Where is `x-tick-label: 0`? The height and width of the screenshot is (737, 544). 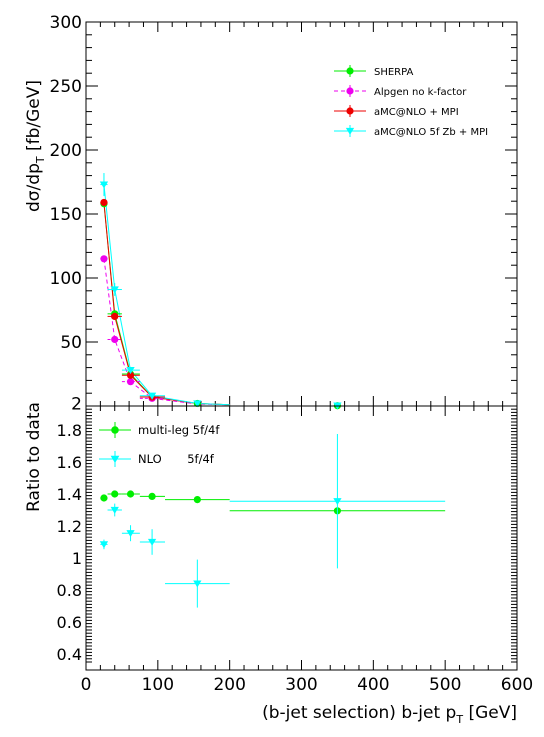
x-tick-label: 0 is located at coordinates (86, 685).